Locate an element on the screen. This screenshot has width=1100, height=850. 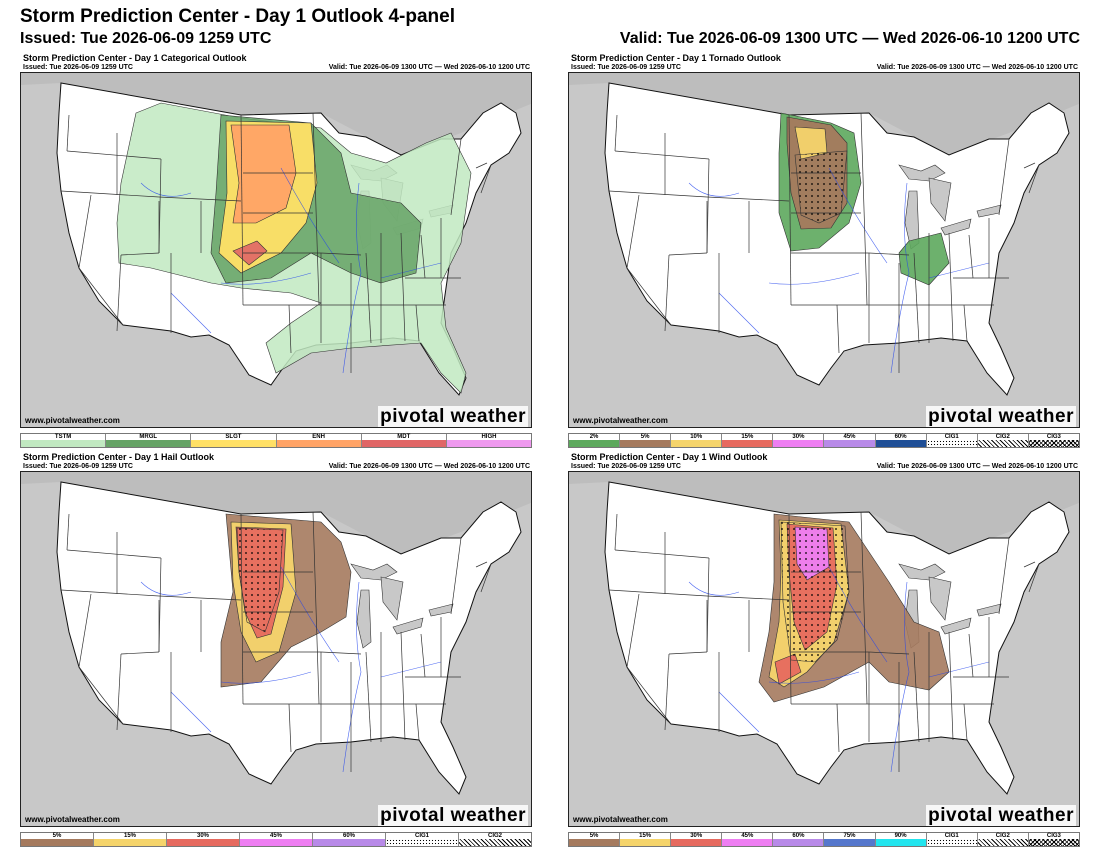
legend-label: 10% is located at coordinates (696, 437).